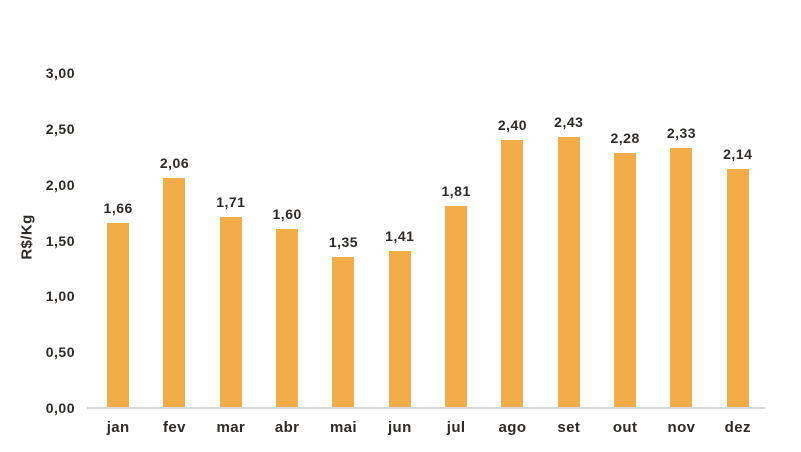 The image size is (801, 452). What do you see at coordinates (60, 128) in the screenshot?
I see `y-tick-label: 2,50` at bounding box center [60, 128].